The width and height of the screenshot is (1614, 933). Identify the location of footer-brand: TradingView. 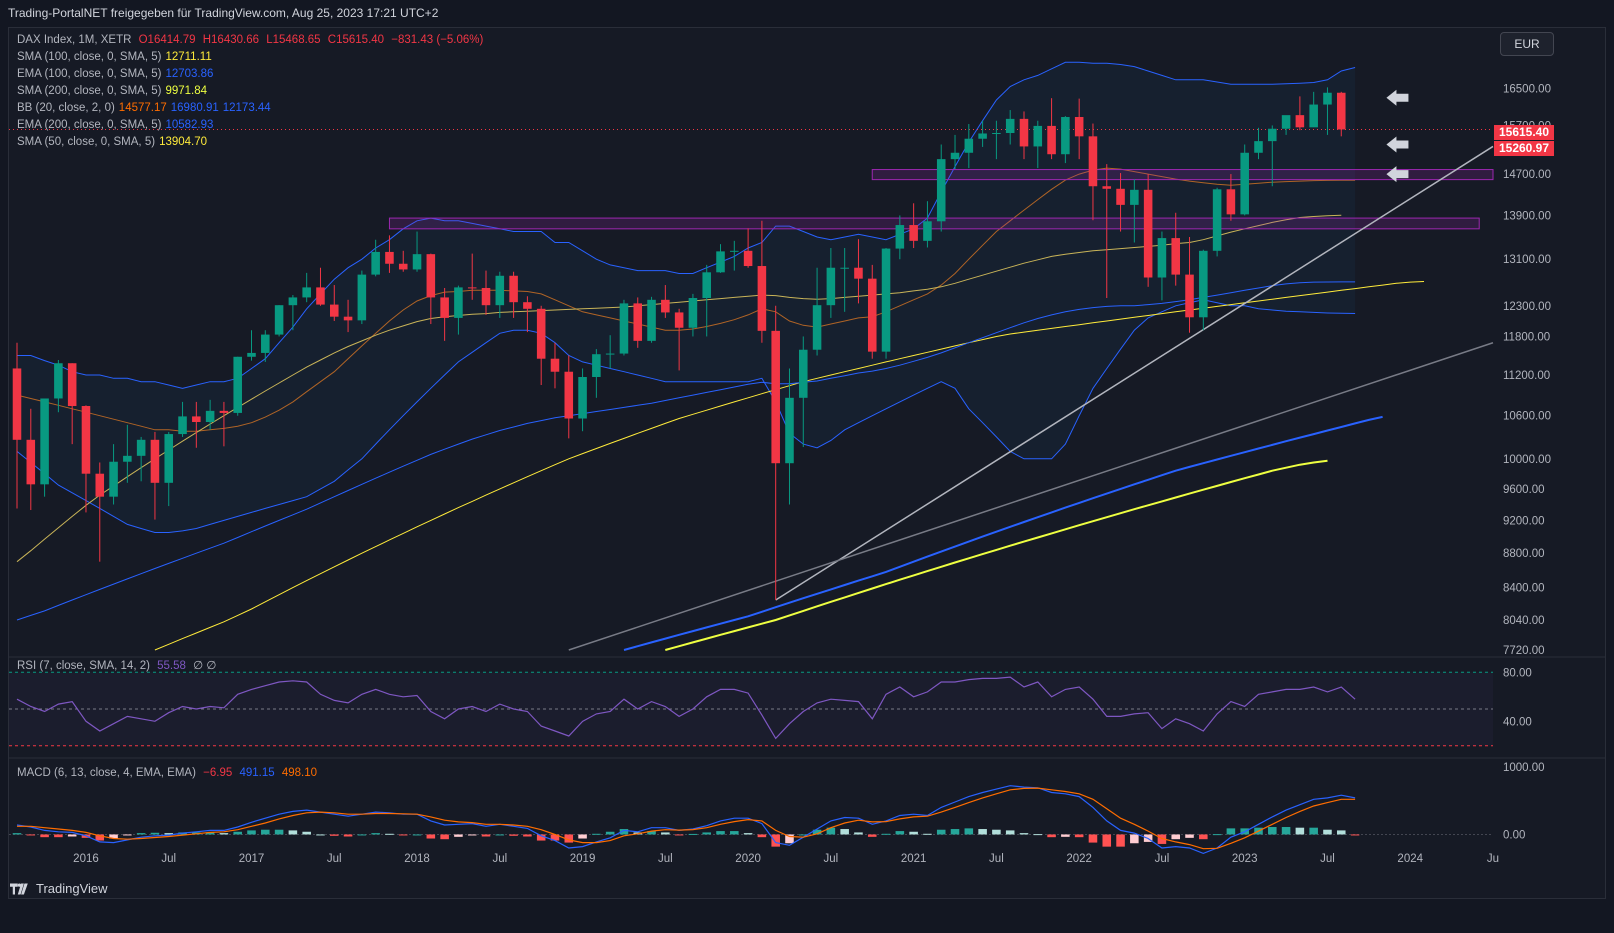
(59, 888).